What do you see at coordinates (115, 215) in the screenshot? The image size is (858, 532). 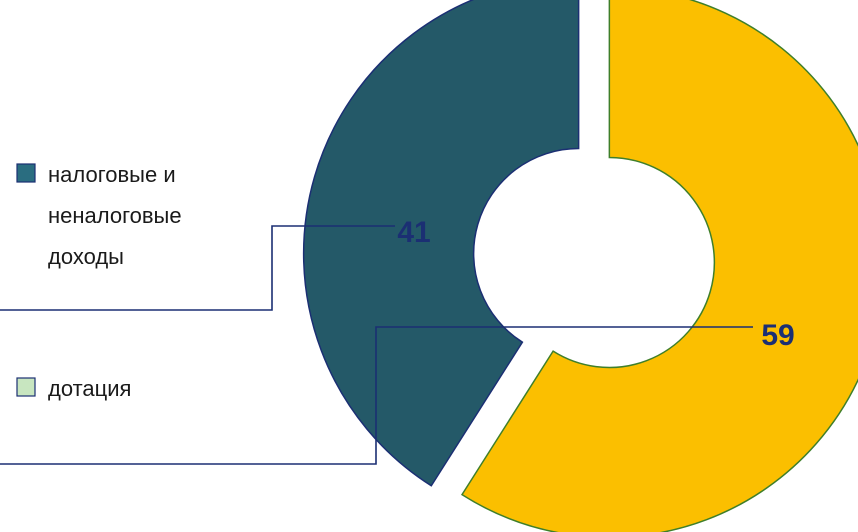 I see `legend-label-1-line-2: неналоговые` at bounding box center [115, 215].